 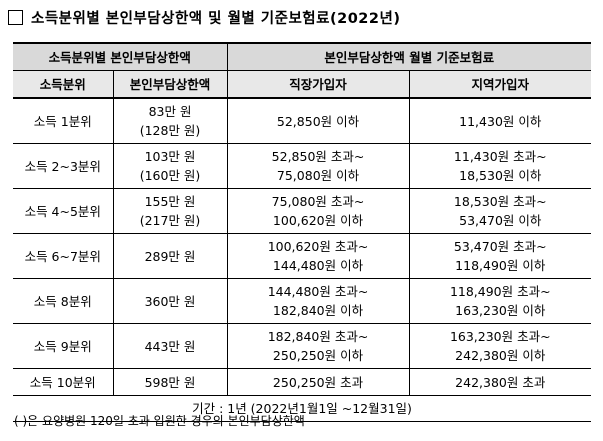 What do you see at coordinates (500, 156) in the screenshot?
I see `regional-line: 11,430원 초과~` at bounding box center [500, 156].